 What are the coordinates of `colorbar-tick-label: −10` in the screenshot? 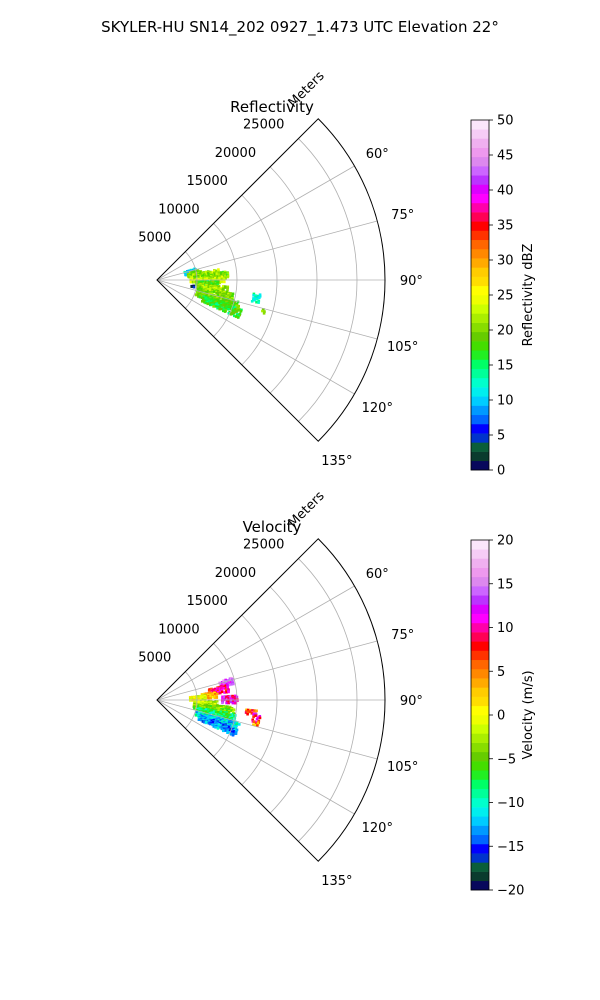 It's located at (510, 803).